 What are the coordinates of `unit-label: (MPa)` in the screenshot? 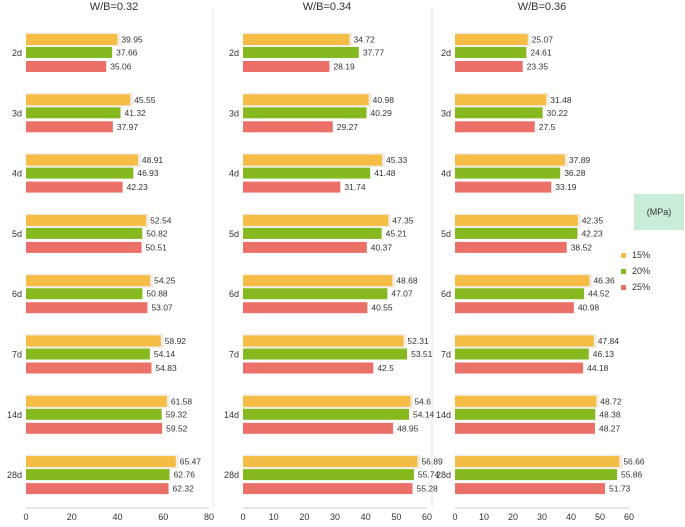 It's located at (659, 212).